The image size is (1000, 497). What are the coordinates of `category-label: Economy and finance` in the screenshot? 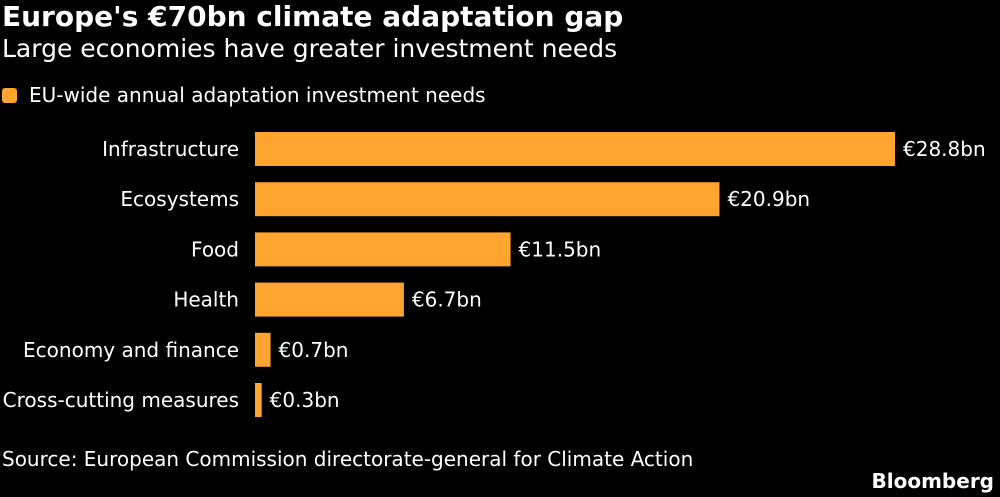 It's located at (131, 350).